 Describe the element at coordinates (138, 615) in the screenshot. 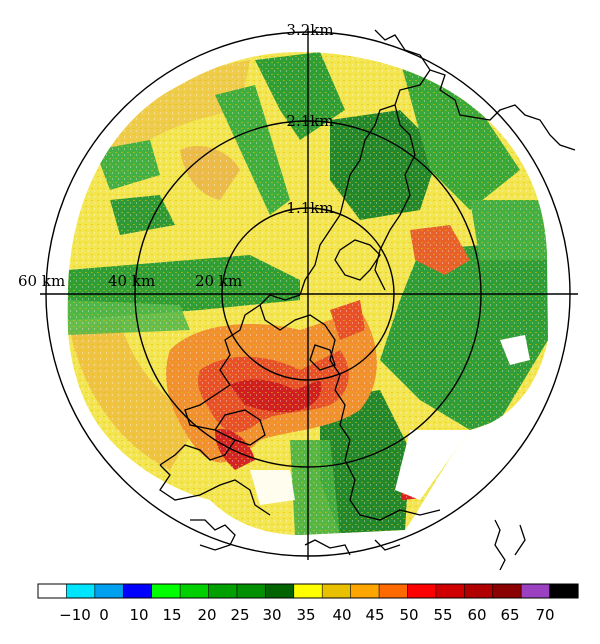

I see `colorbar-tick-label: 10` at that location.